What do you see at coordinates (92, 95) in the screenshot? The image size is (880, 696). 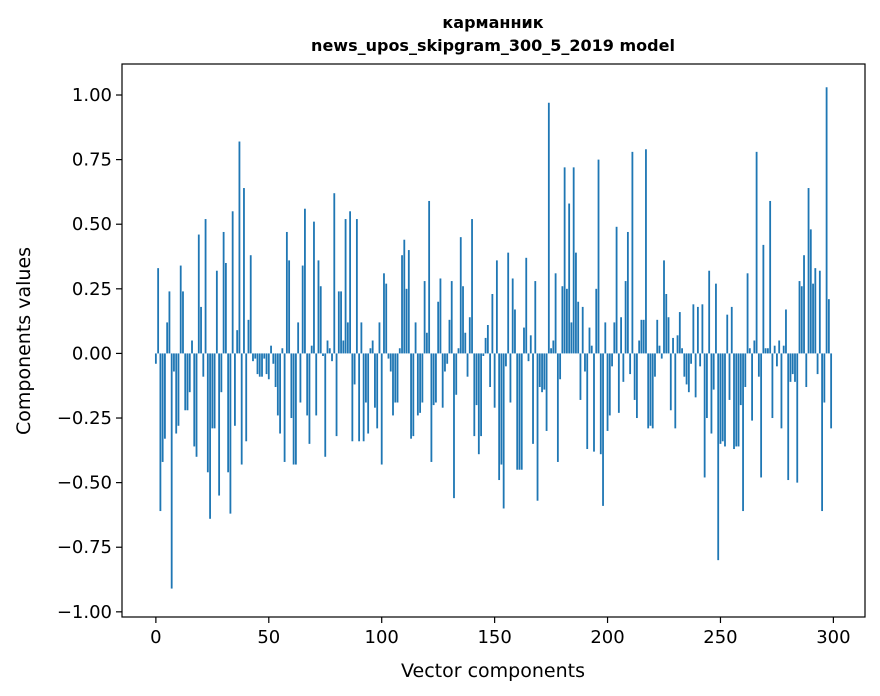 I see `y-tick-label: 1.00` at bounding box center [92, 95].